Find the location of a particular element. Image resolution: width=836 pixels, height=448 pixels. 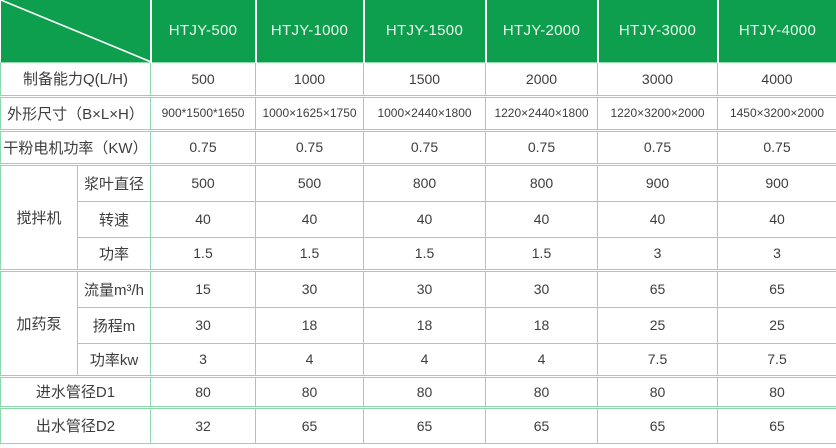

value-cell: 32 is located at coordinates (203, 424).